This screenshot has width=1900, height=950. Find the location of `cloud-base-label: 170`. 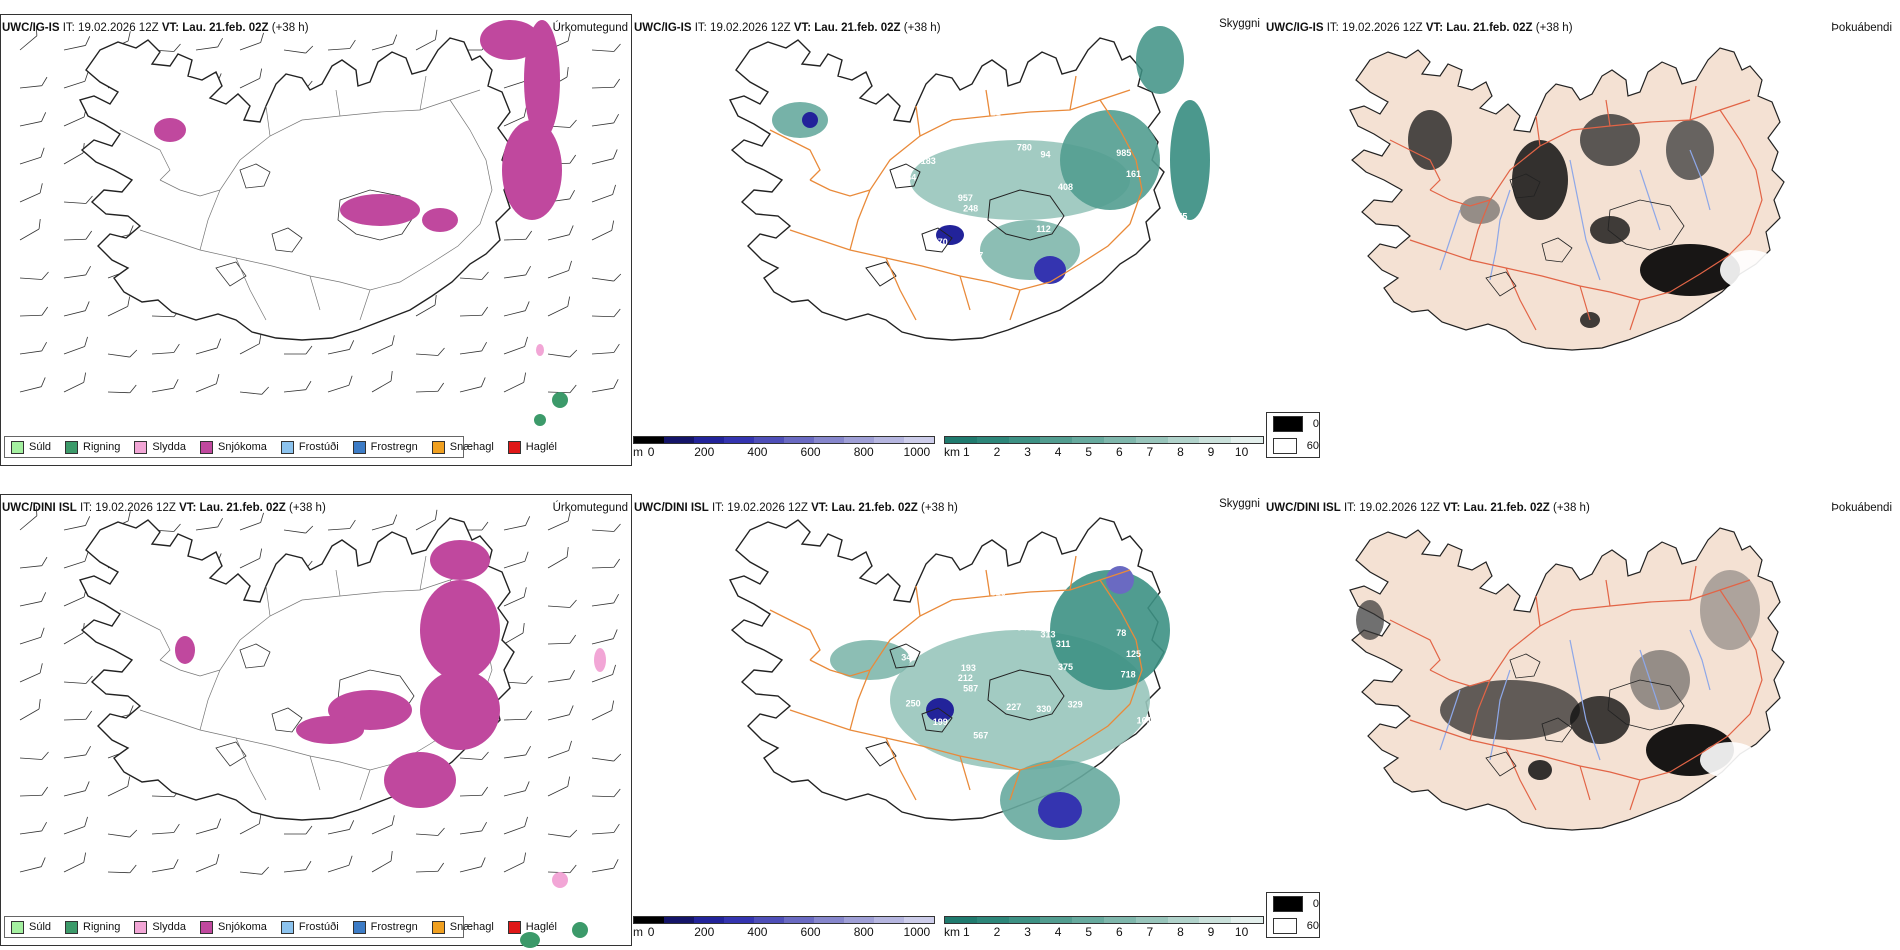

cloud-base-label: 170 is located at coordinates (940, 242).